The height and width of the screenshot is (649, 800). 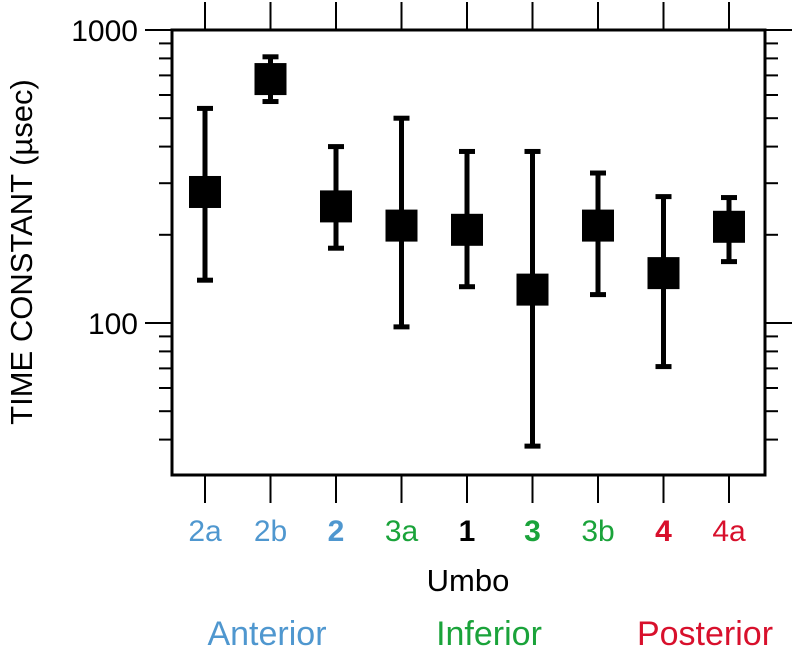 What do you see at coordinates (266, 632) in the screenshot?
I see `region-group-label: Anterior` at bounding box center [266, 632].